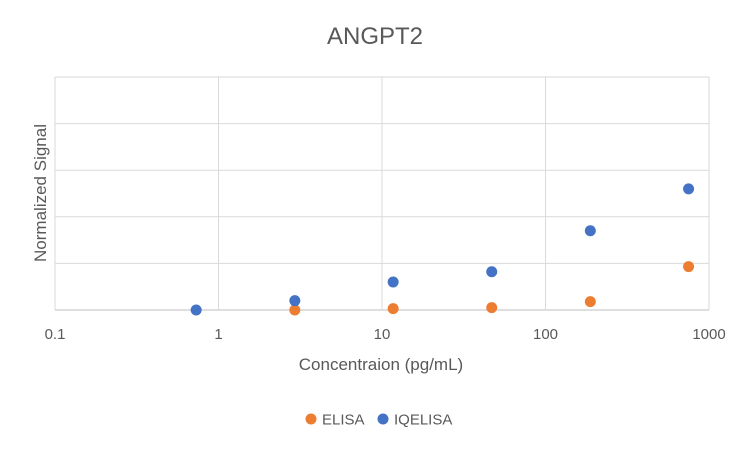 Image resolution: width=750 pixels, height=450 pixels. I want to click on series-elisa, so click(492, 288).